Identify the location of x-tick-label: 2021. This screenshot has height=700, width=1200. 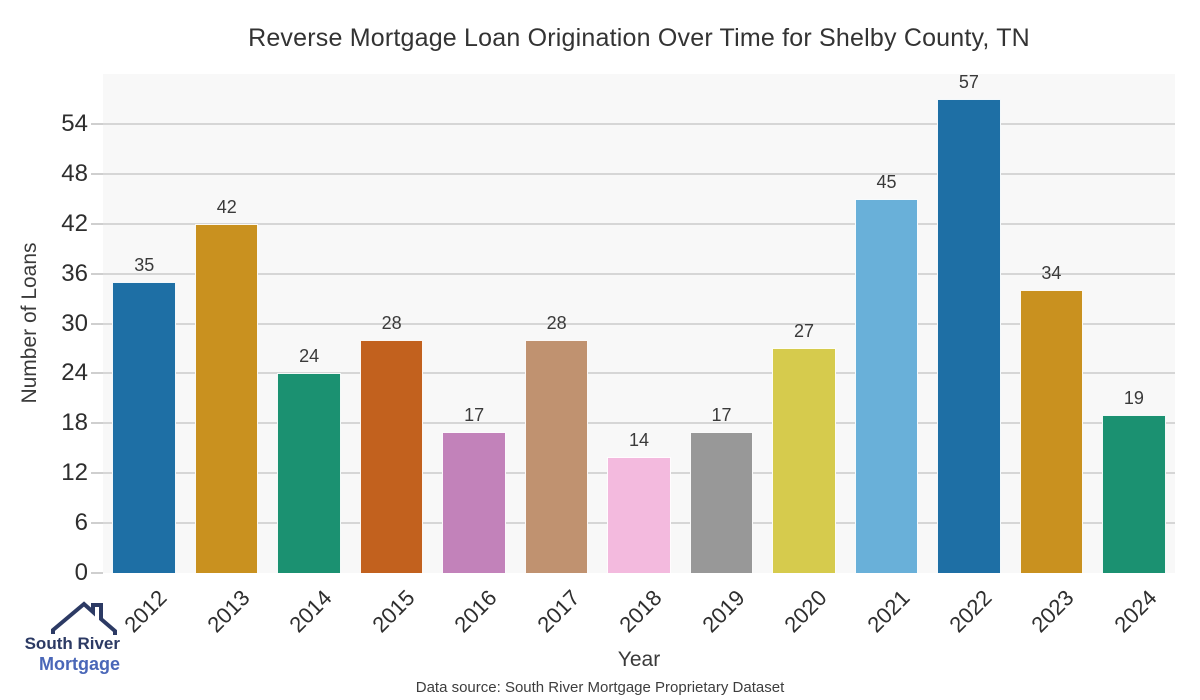
(888, 611).